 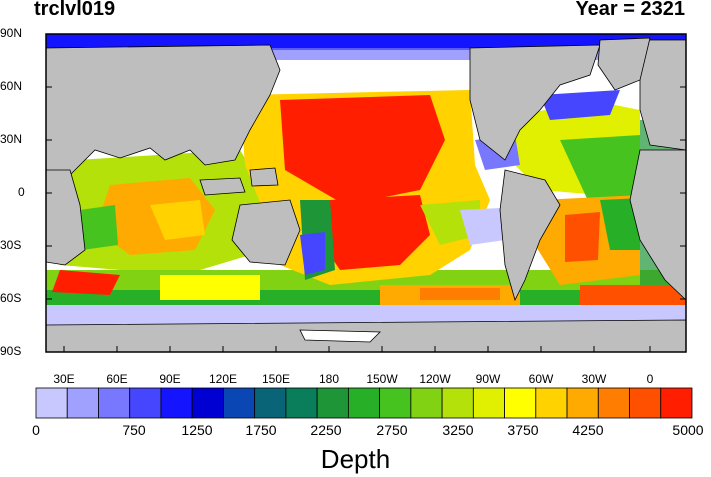 What do you see at coordinates (64, 379) in the screenshot?
I see `lon-label-30e: 30E` at bounding box center [64, 379].